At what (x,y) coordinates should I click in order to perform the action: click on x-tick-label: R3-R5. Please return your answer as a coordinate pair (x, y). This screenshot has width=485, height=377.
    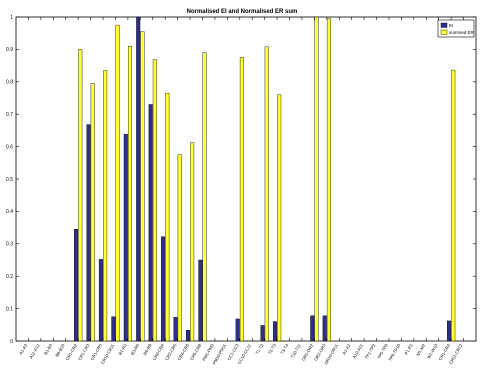
    Looking at the image, I should click on (135, 349).